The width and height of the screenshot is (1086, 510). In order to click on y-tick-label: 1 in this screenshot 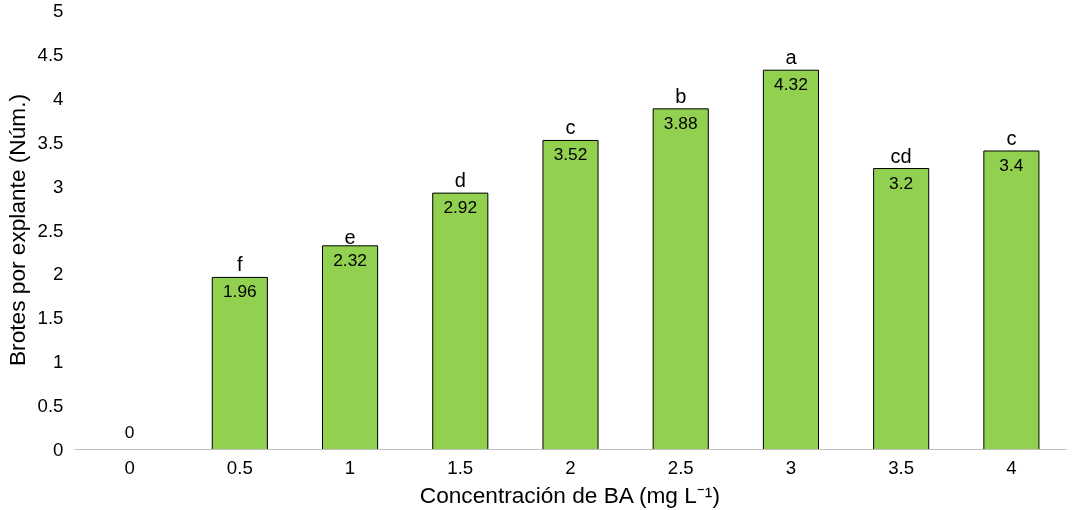, I will do `click(58, 362)`.